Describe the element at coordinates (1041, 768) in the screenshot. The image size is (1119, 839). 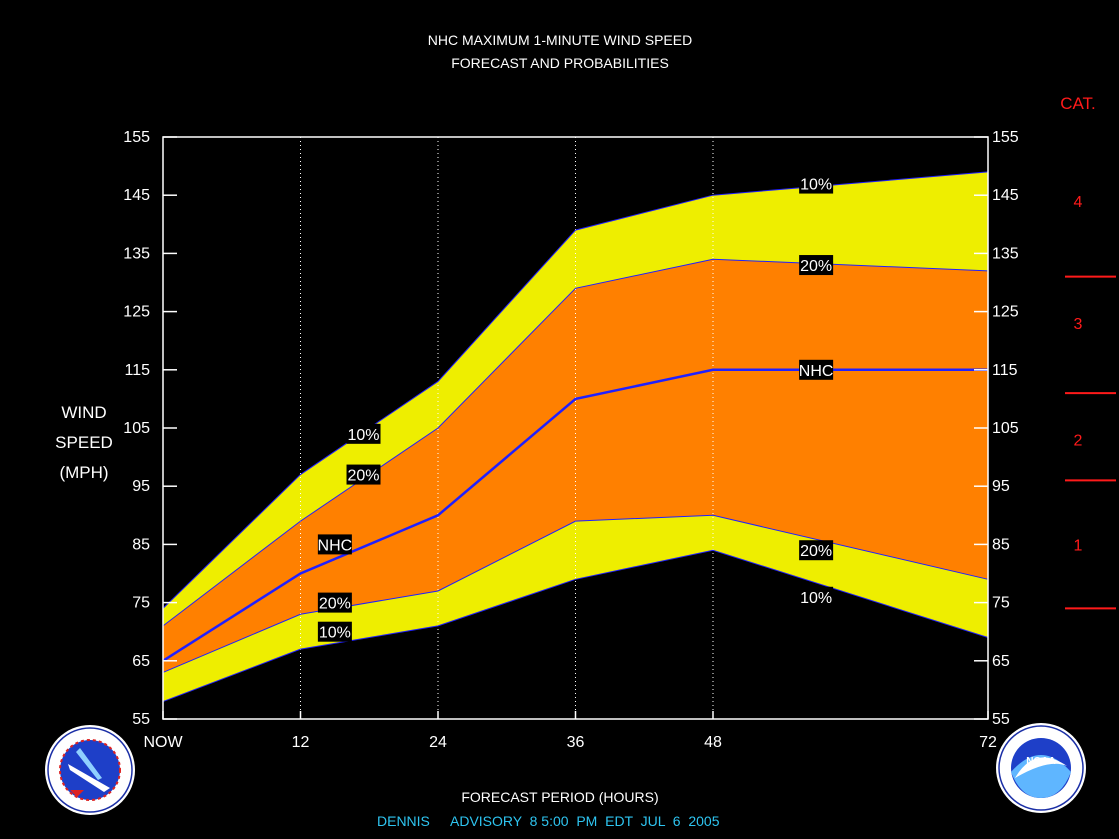
I see `noaa-logo: NOAA` at that location.